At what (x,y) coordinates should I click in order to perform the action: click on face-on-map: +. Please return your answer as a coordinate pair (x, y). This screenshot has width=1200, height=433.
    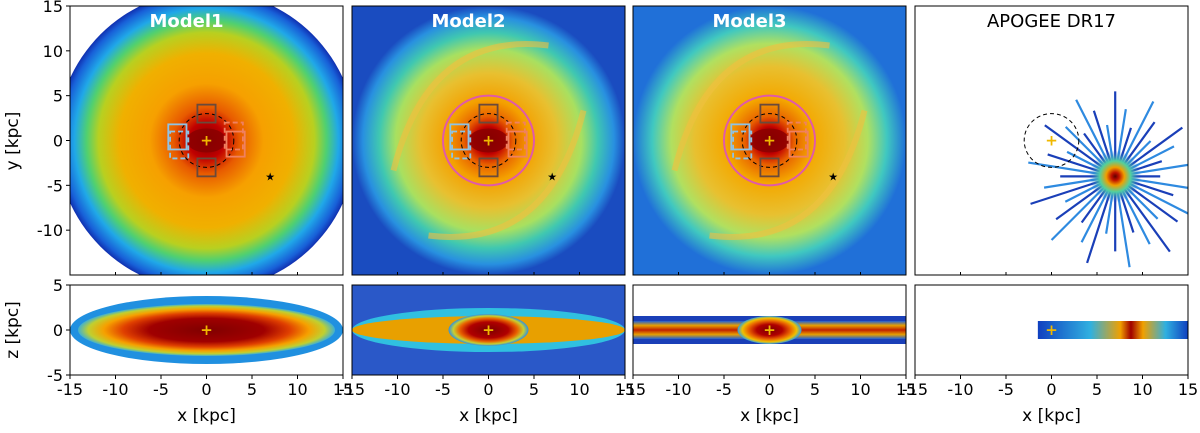
    Looking at the image, I should click on (1051, 140).